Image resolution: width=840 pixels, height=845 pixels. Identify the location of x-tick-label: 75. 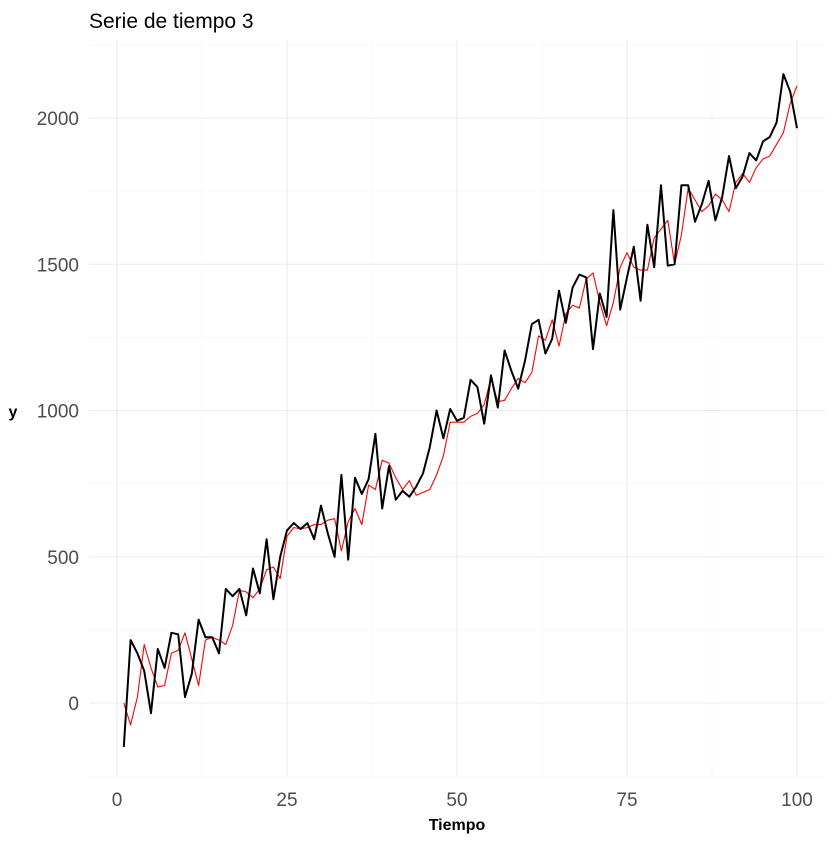
(626, 800).